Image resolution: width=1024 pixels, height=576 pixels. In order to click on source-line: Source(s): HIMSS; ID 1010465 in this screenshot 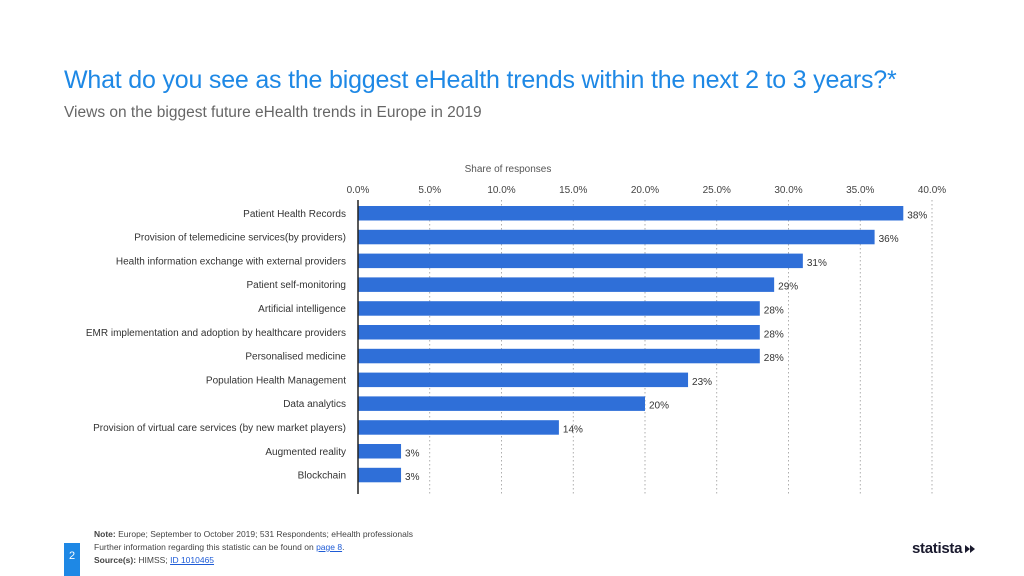, I will do `click(253, 560)`.